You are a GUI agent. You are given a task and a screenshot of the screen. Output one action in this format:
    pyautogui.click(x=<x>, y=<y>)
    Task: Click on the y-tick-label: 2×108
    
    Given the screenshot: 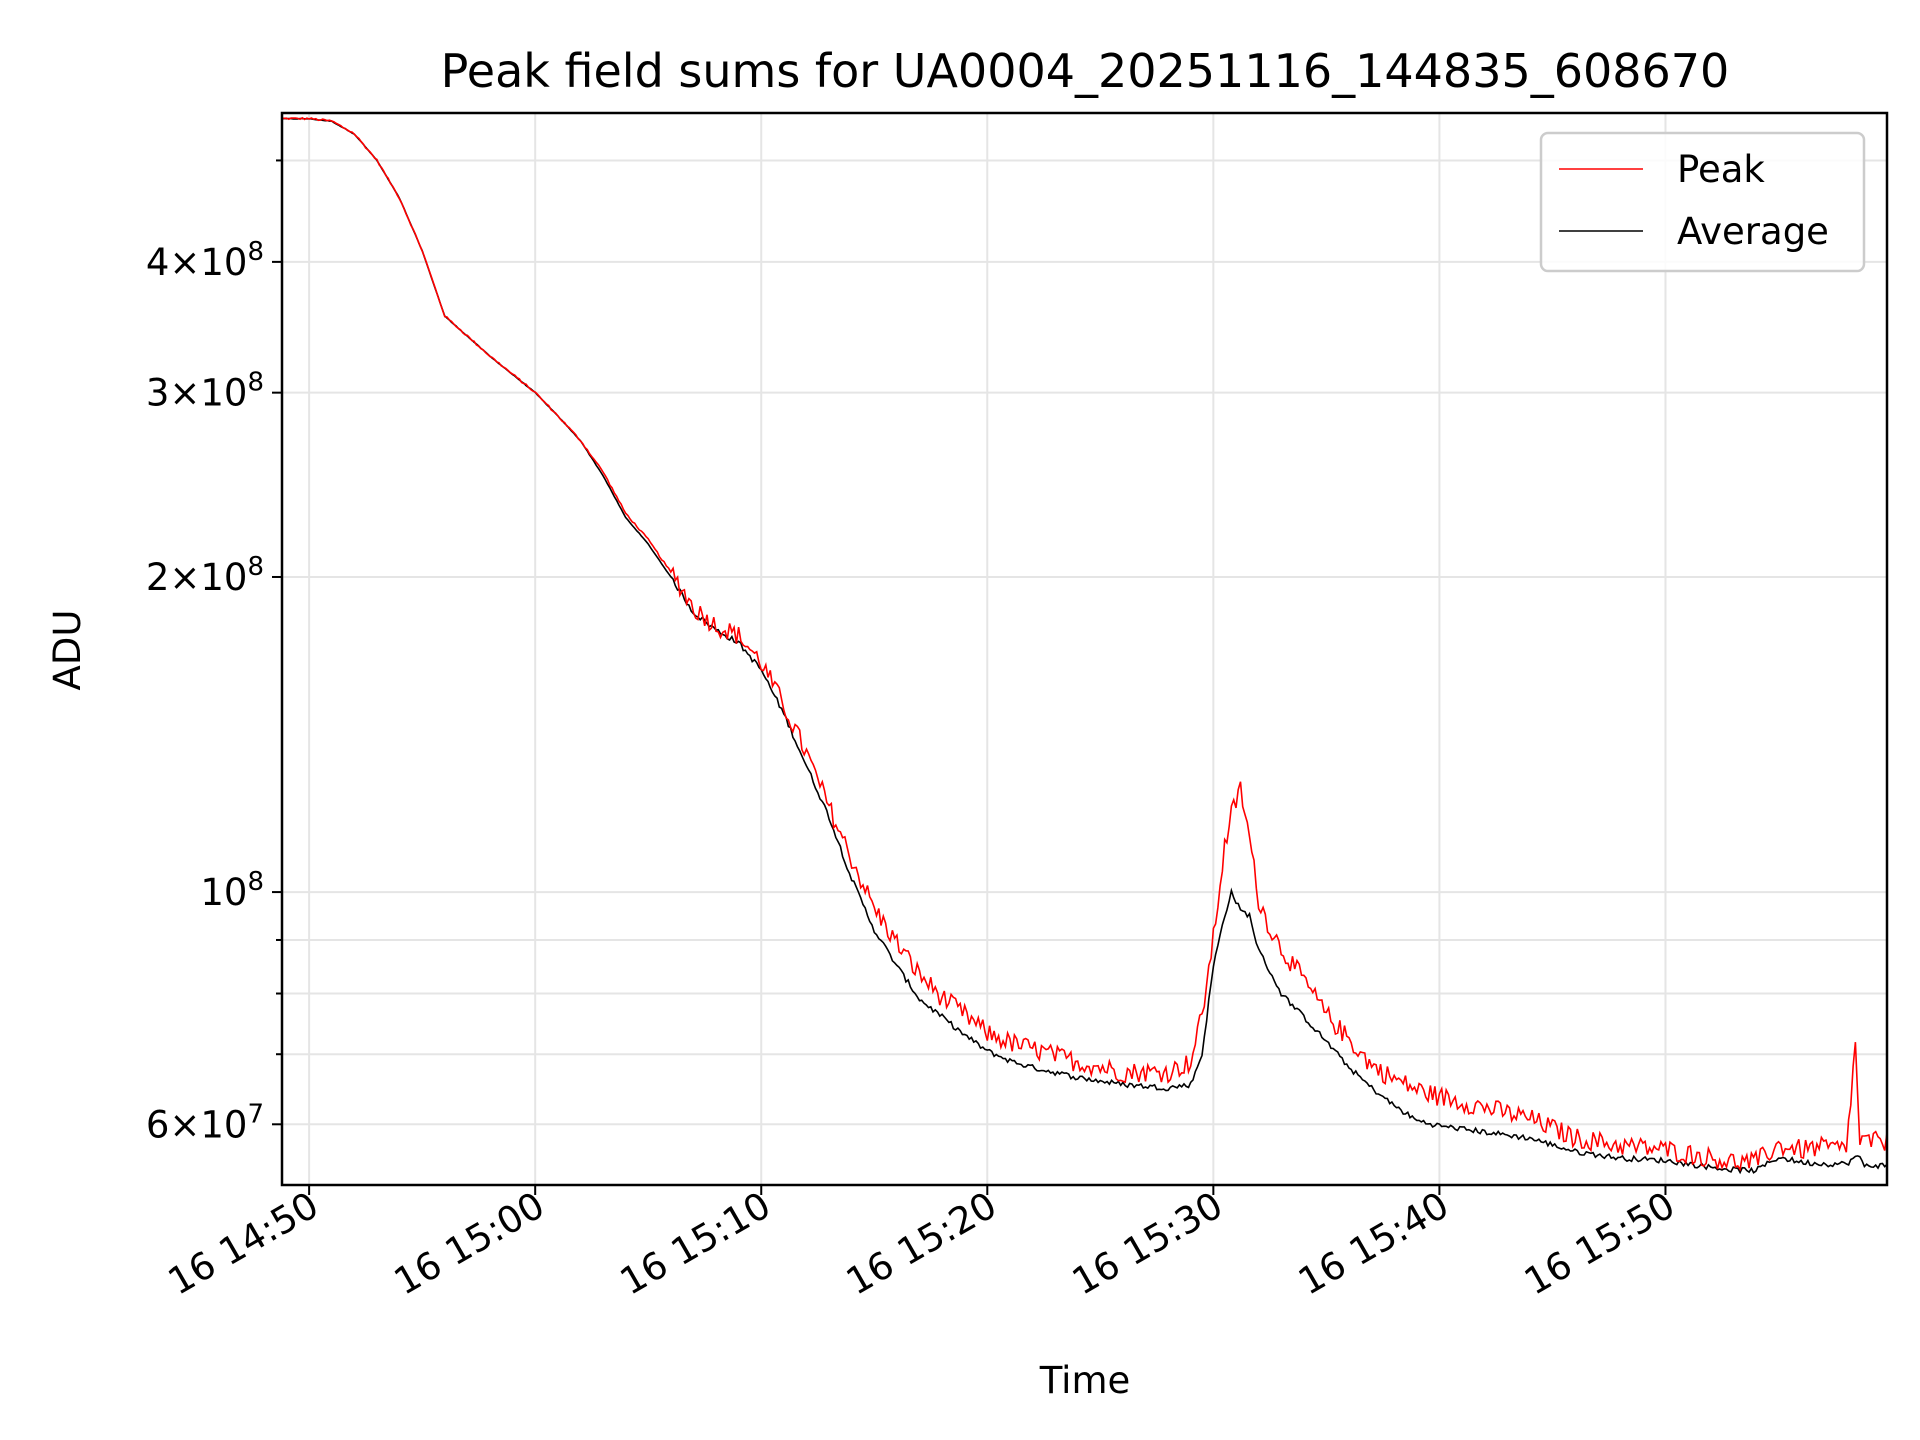 What is the action you would take?
    pyautogui.click(x=205, y=575)
    